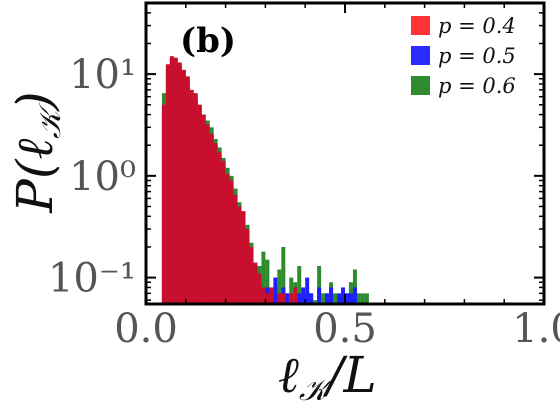  I want to click on y-axis-label: P(ℓ𝒦), so click(37, 152).